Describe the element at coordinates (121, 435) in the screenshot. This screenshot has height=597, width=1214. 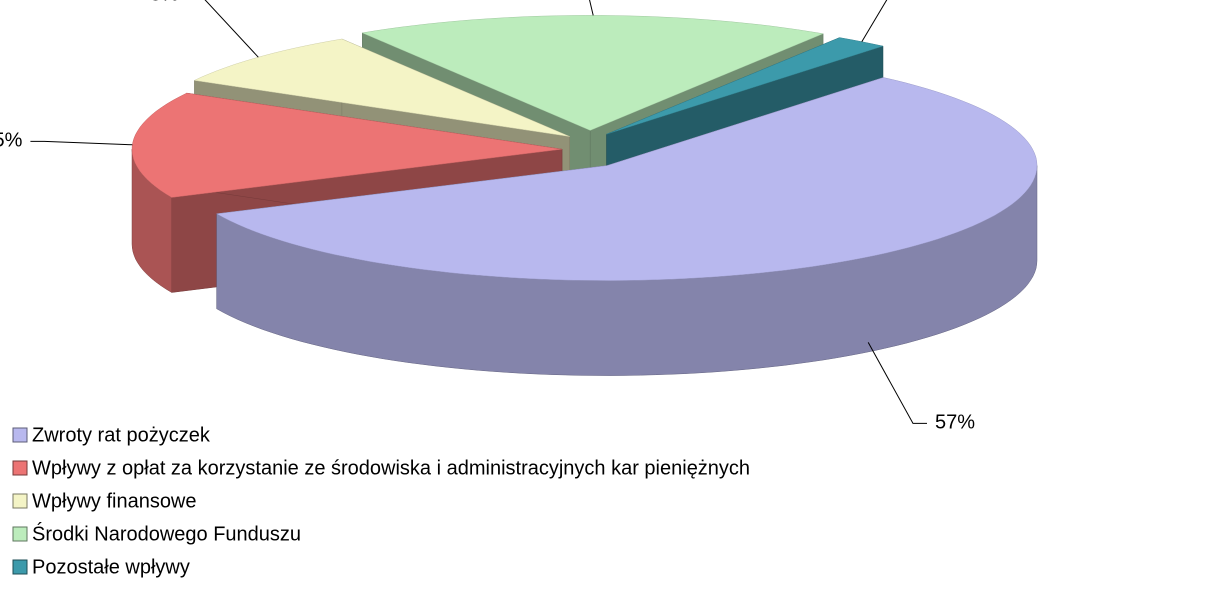
I see `legend-label: Zwroty rat pożyczek` at that location.